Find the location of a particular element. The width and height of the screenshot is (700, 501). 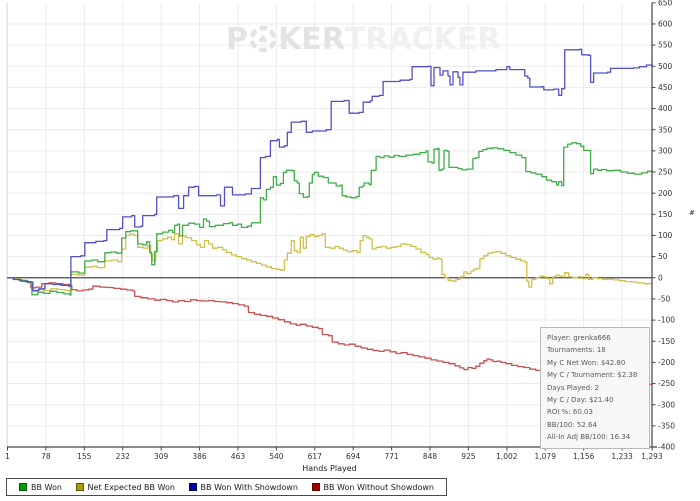

svg-text: 771 is located at coordinates (391, 456).